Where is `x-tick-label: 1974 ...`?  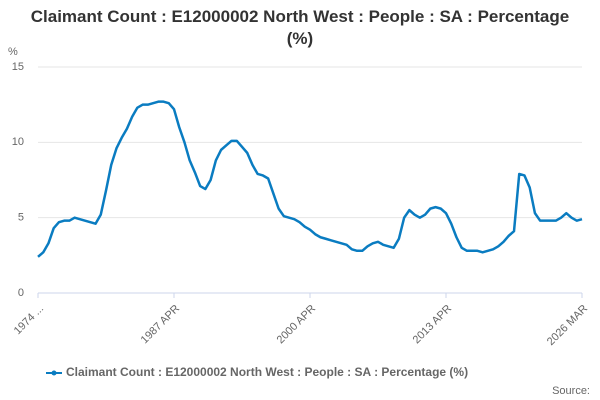 x-tick-label: 1974 ... is located at coordinates (29, 320).